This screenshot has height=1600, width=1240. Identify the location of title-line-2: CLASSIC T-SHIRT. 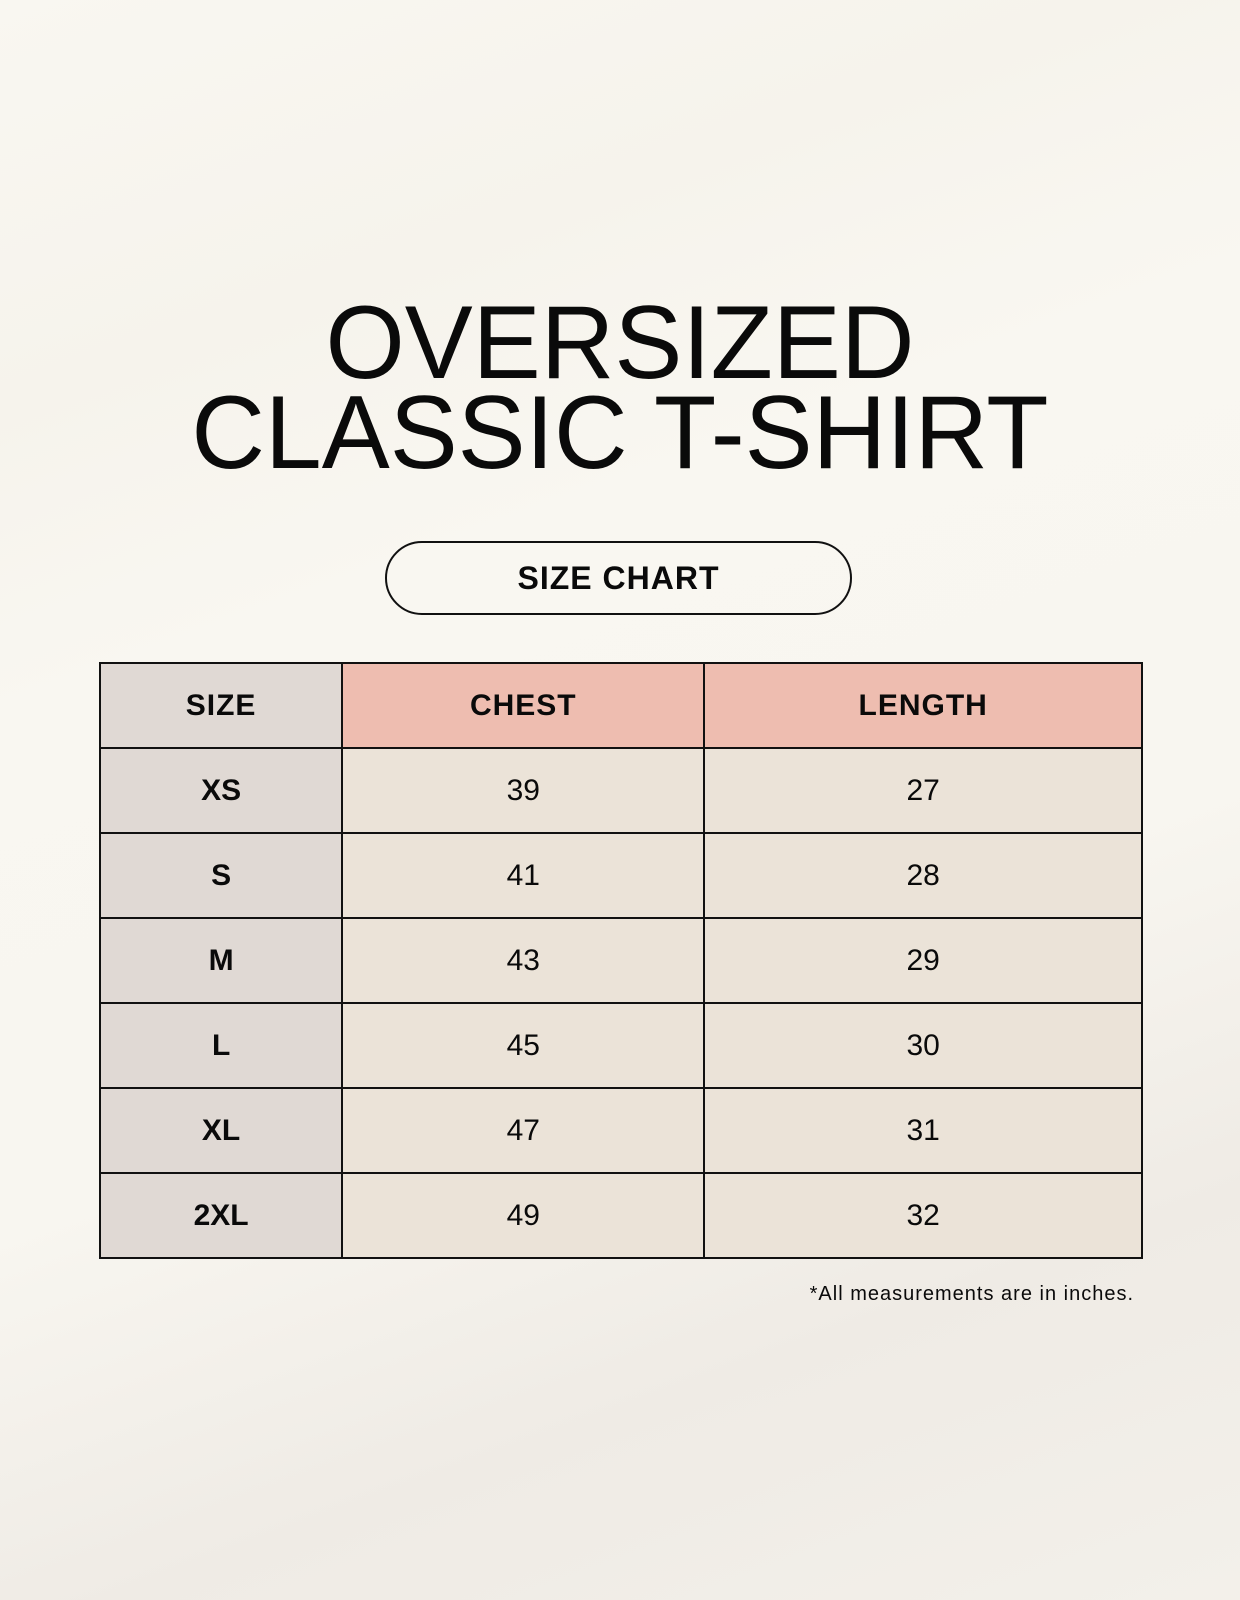
(620, 433).